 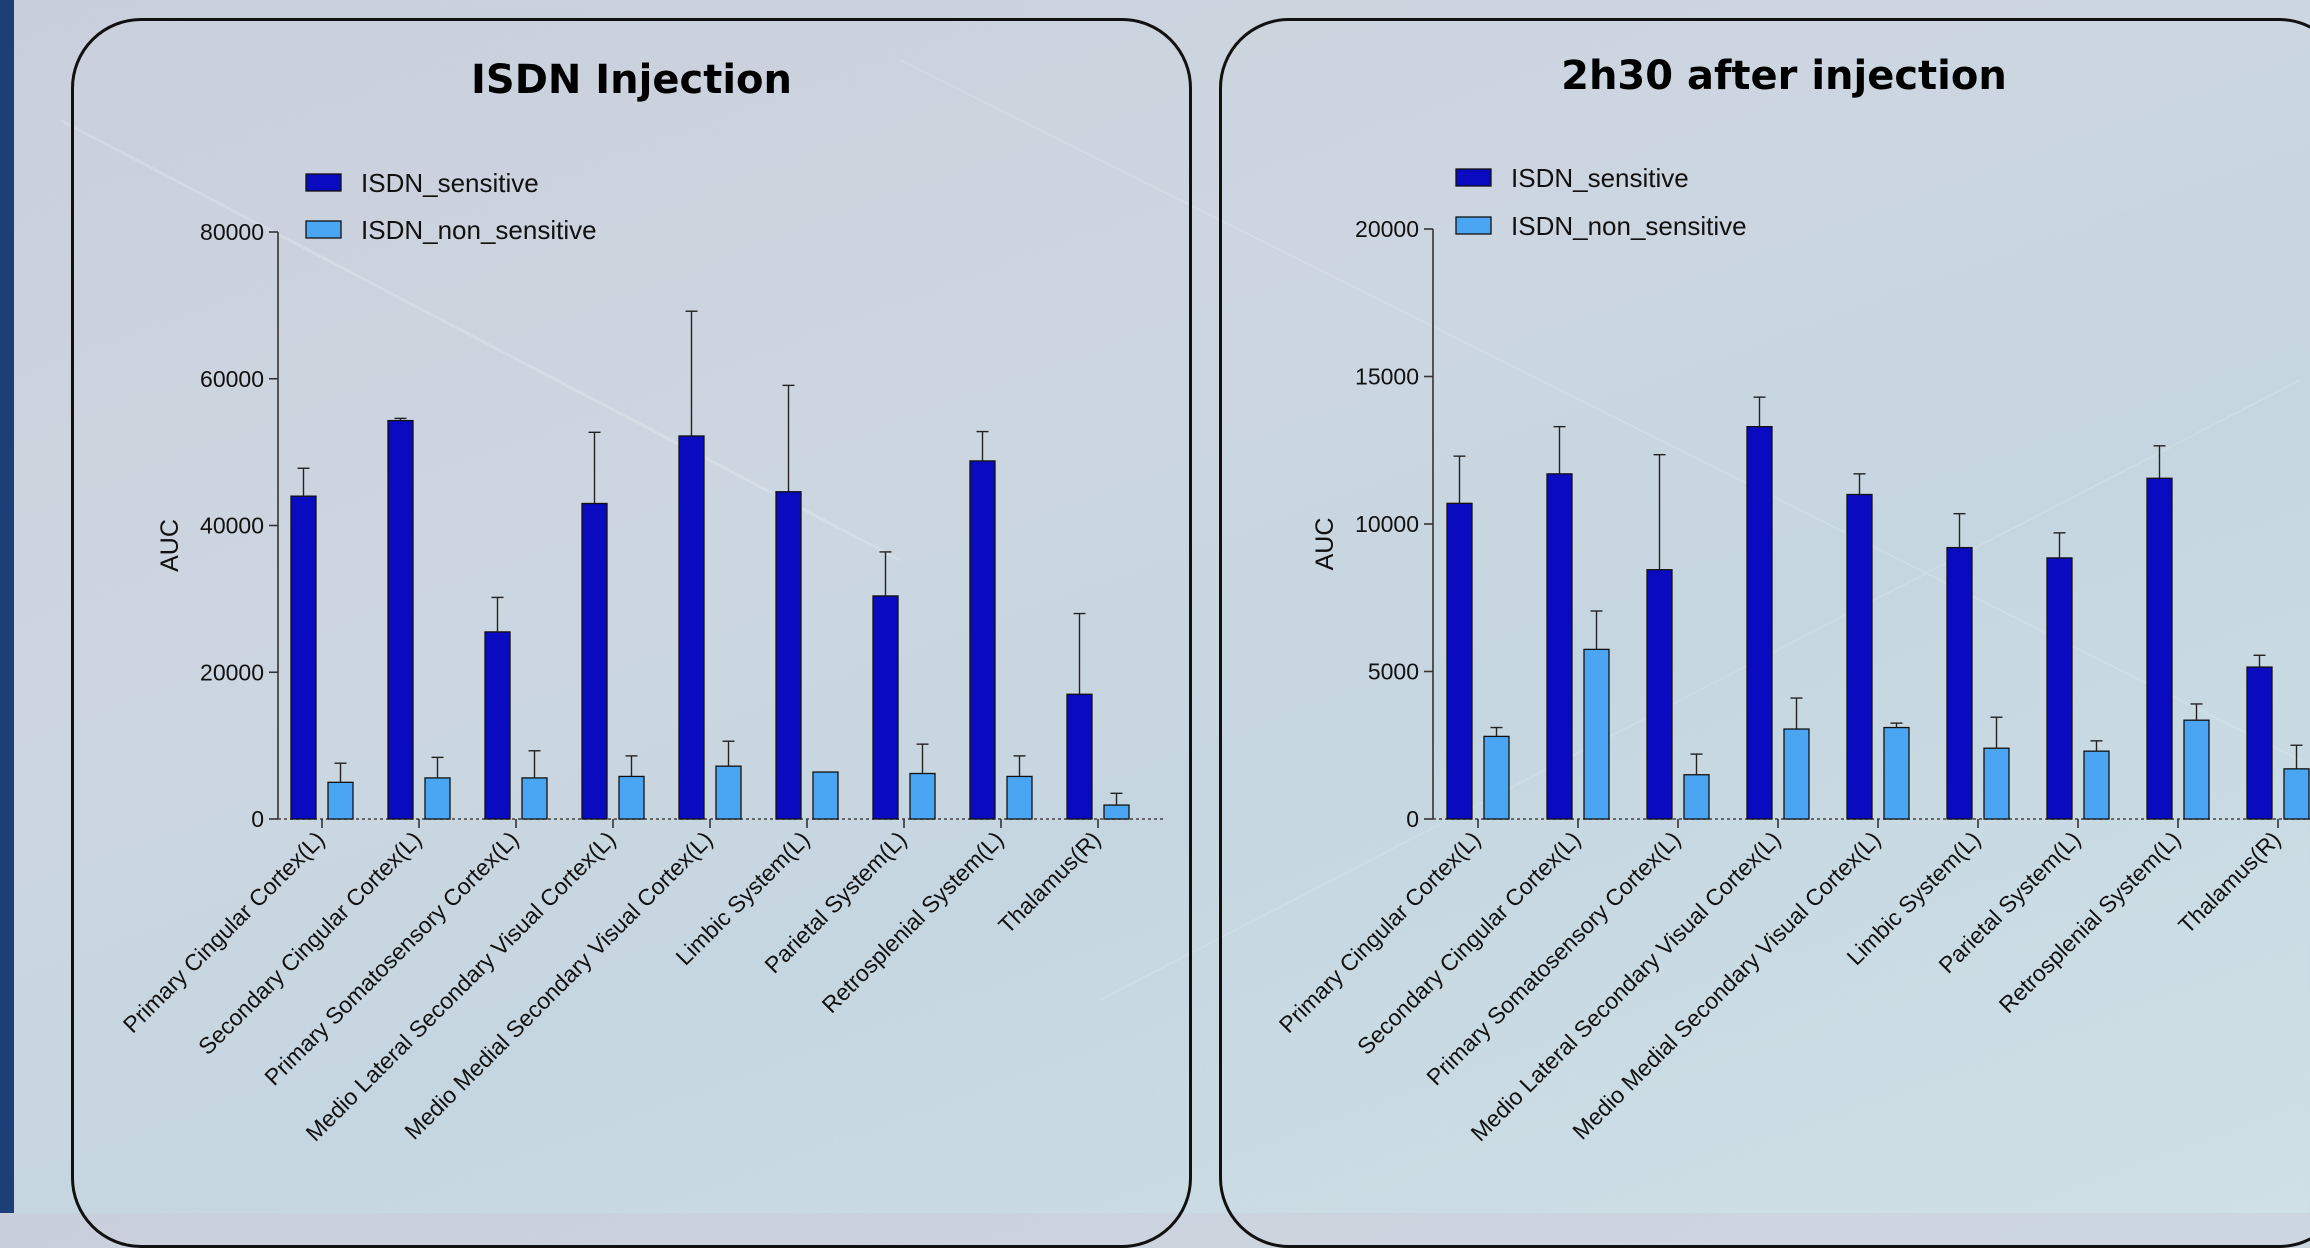 What do you see at coordinates (232, 379) in the screenshot?
I see `y-tick-label: 60000` at bounding box center [232, 379].